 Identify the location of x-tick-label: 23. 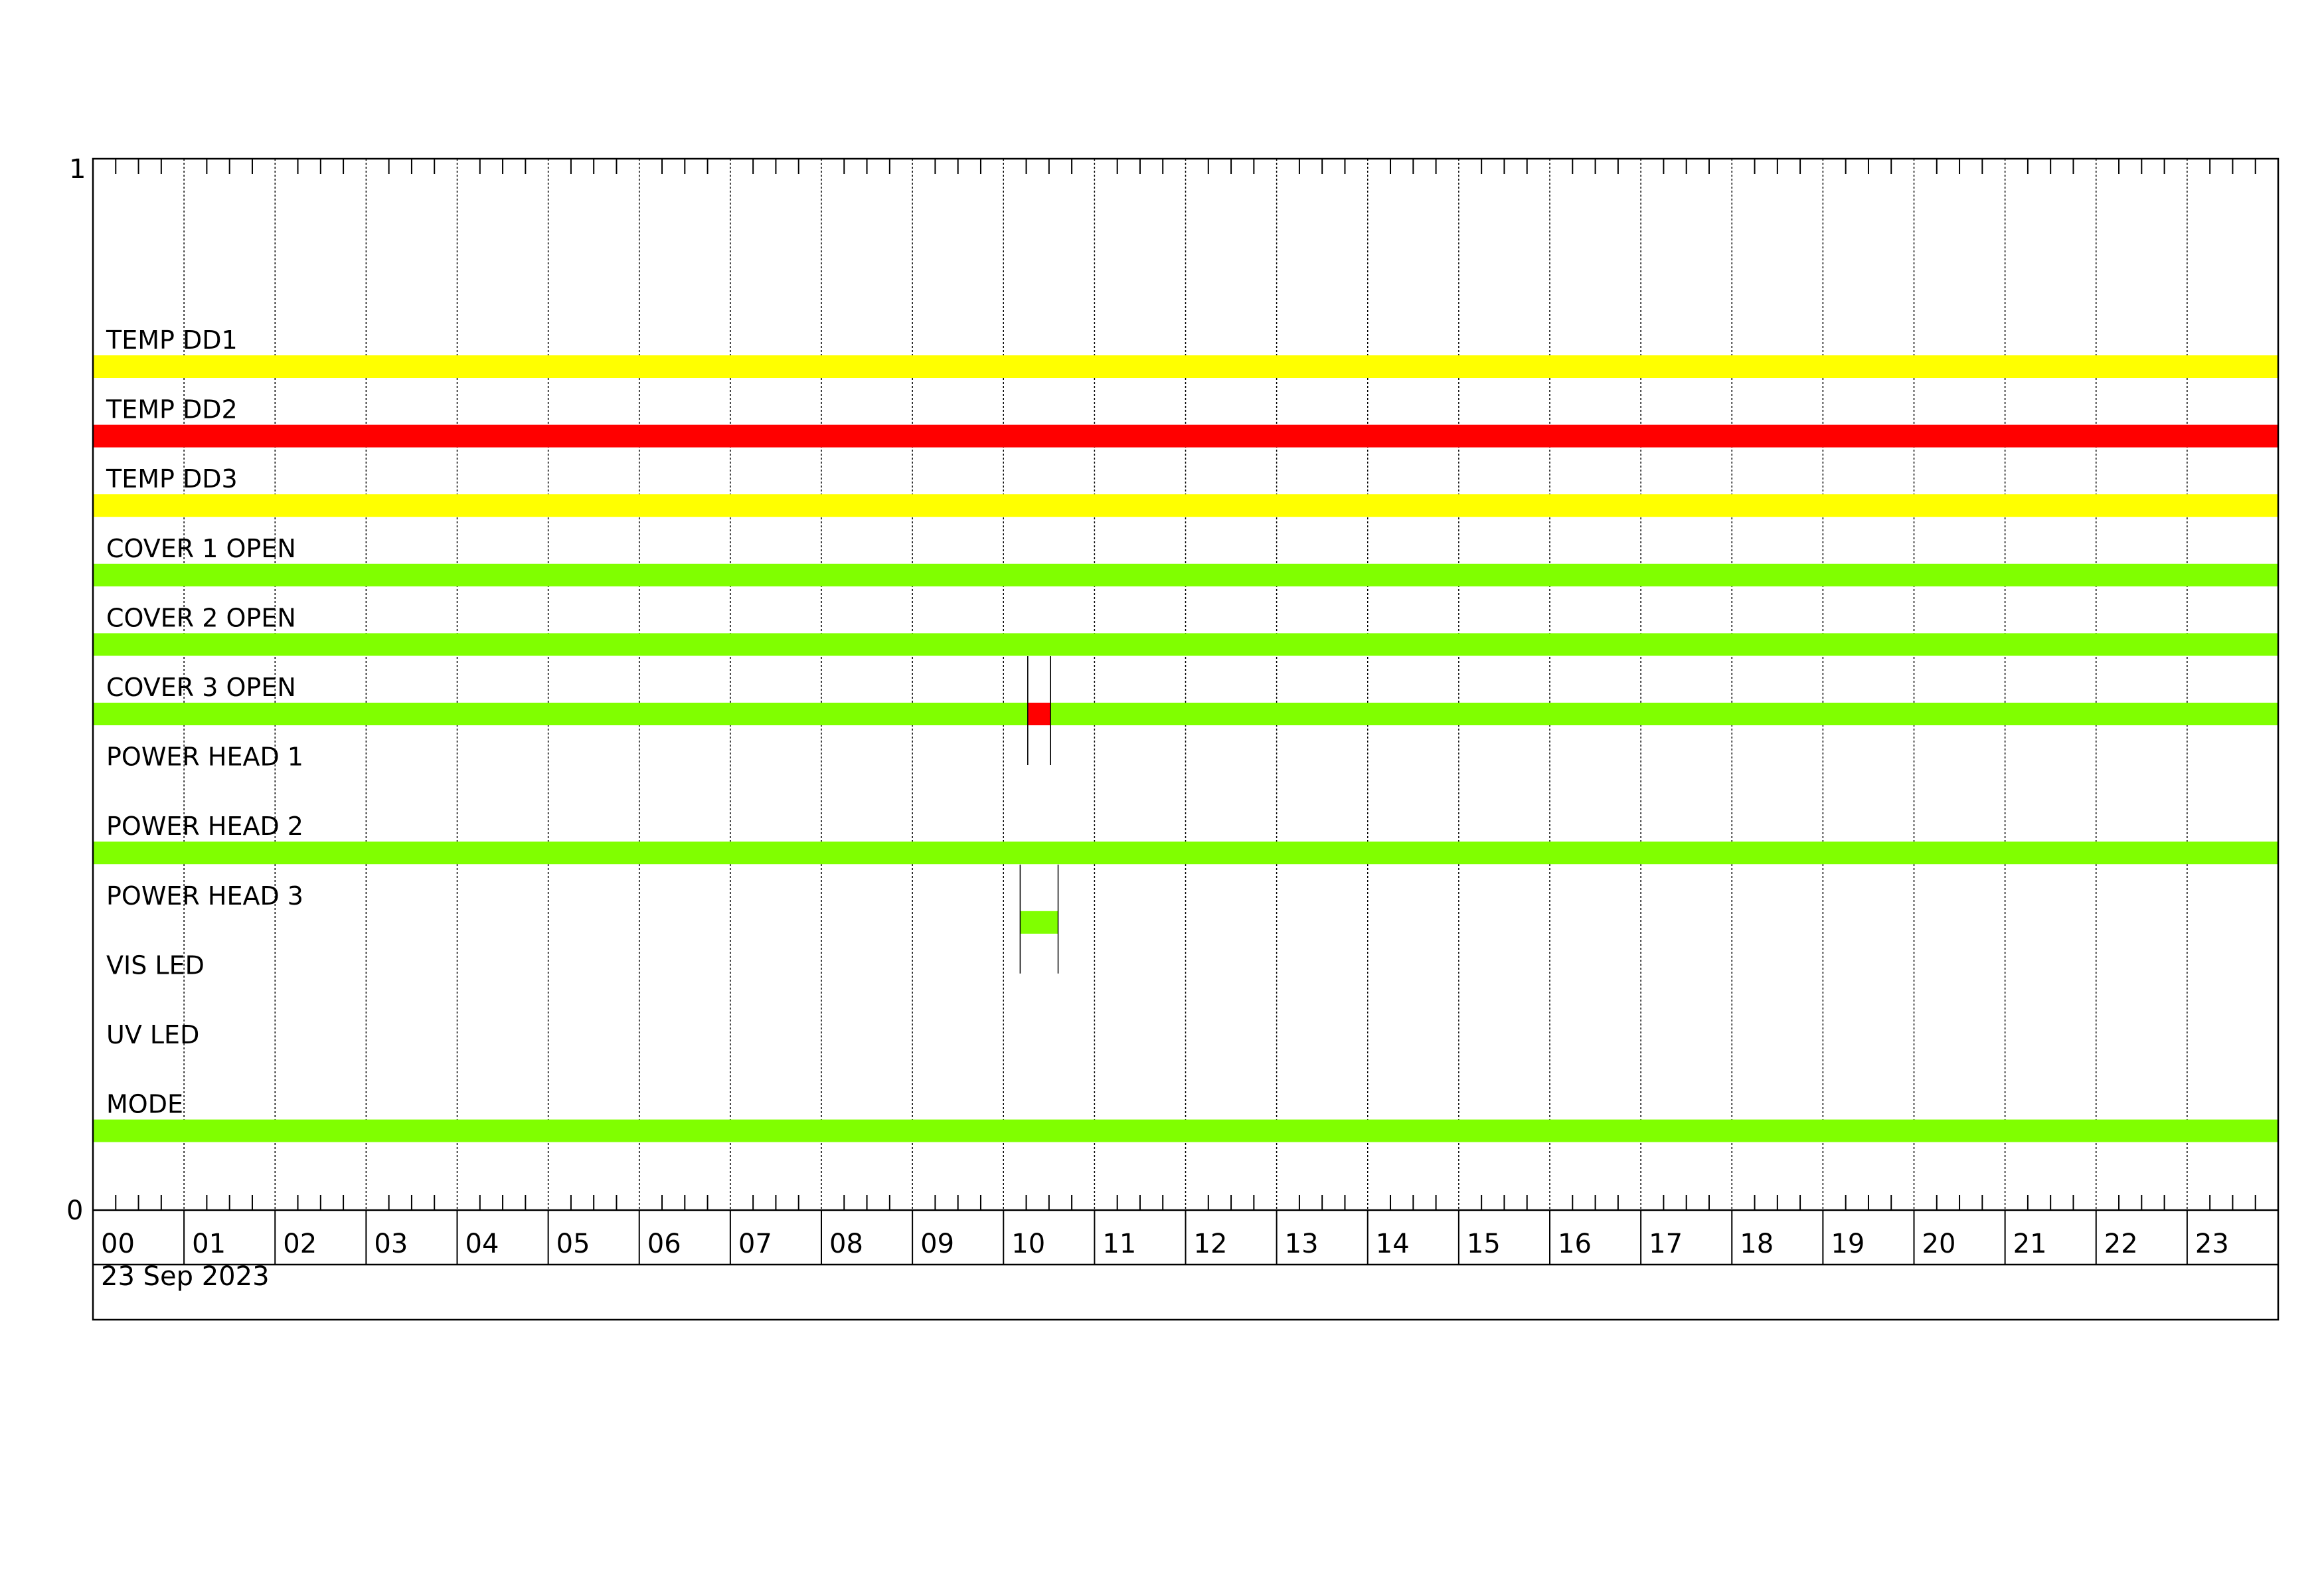
(2212, 1244).